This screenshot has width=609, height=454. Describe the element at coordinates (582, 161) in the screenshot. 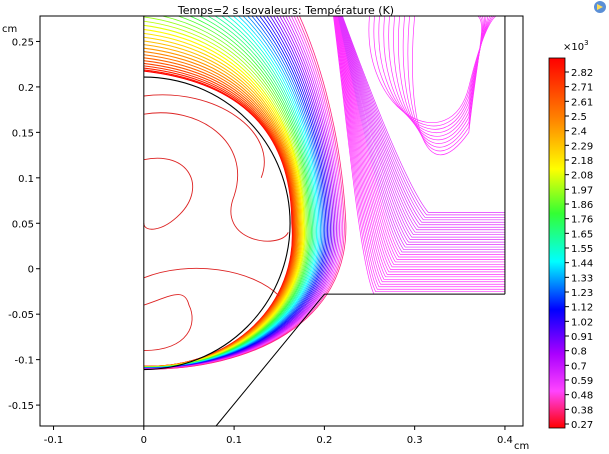

I see `colorbar-tick-label: 2.18` at that location.